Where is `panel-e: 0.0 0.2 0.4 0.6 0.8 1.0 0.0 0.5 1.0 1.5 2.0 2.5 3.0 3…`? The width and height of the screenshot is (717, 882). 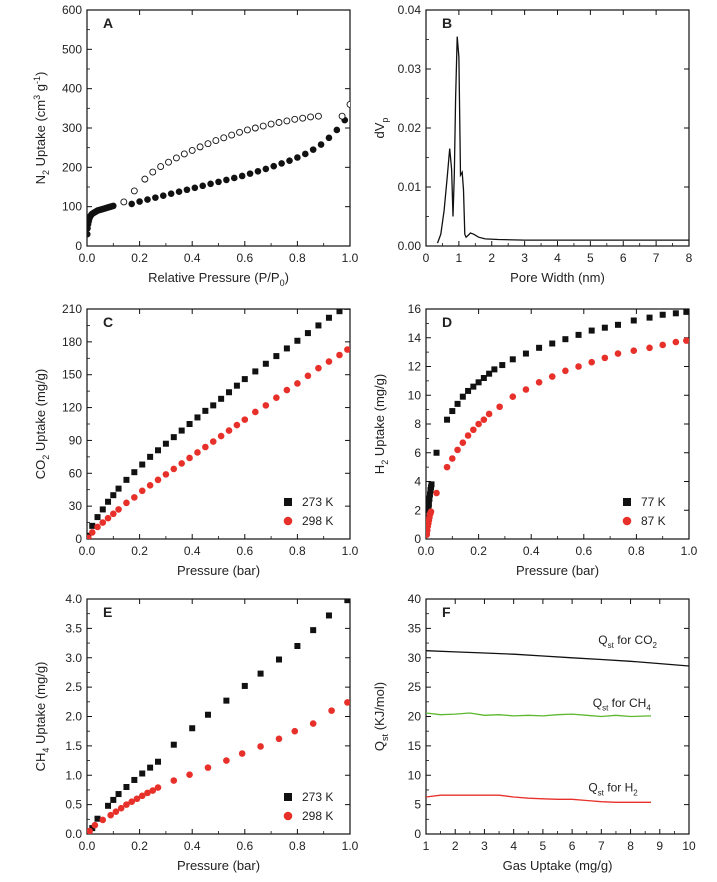
panel-e: 0.0 0.2 0.4 0.6 0.8 1.0 0.0 0.5 1.0 1.5 2.0 2.5 3.0 3… is located at coordinates (196, 732).